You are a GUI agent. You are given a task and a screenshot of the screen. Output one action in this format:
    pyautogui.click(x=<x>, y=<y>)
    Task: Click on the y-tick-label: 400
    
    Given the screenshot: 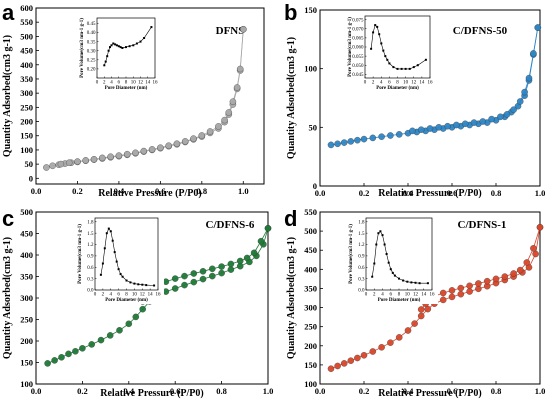 What is the action you would take?
    pyautogui.click(x=26, y=255)
    